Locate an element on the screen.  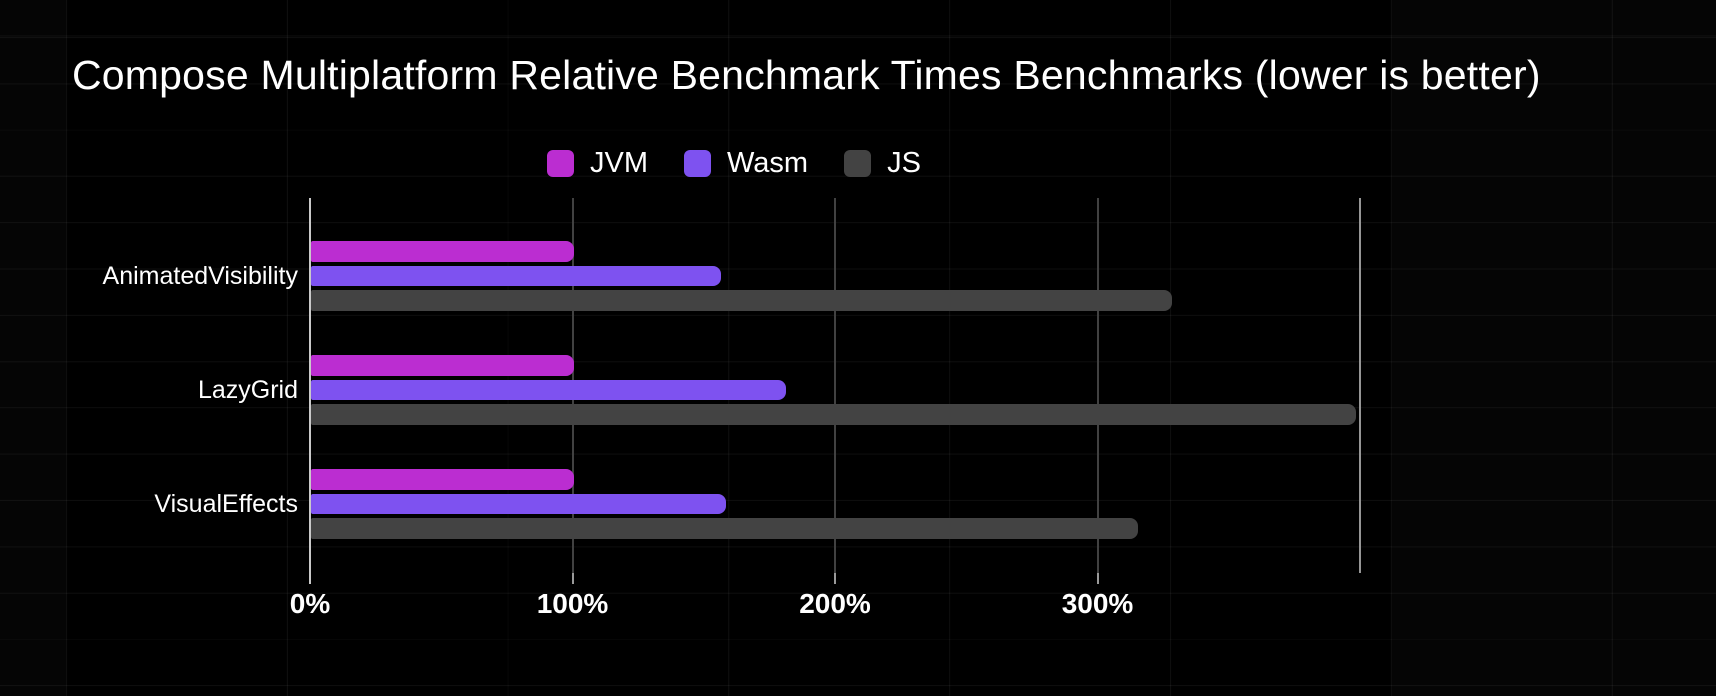
gridline-300pct is located at coordinates (1097, 385).